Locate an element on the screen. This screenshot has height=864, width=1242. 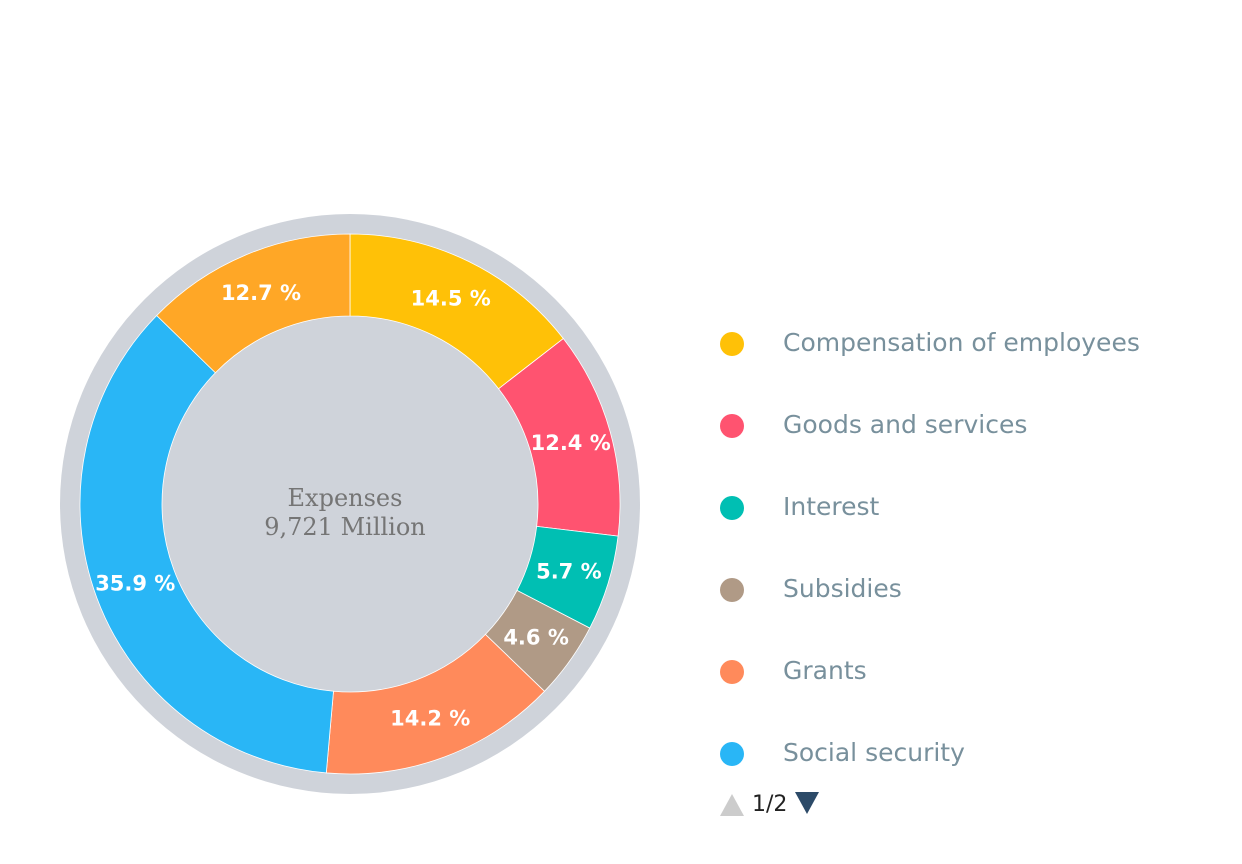
legend-item-grants: Grants is located at coordinates (968, 691).